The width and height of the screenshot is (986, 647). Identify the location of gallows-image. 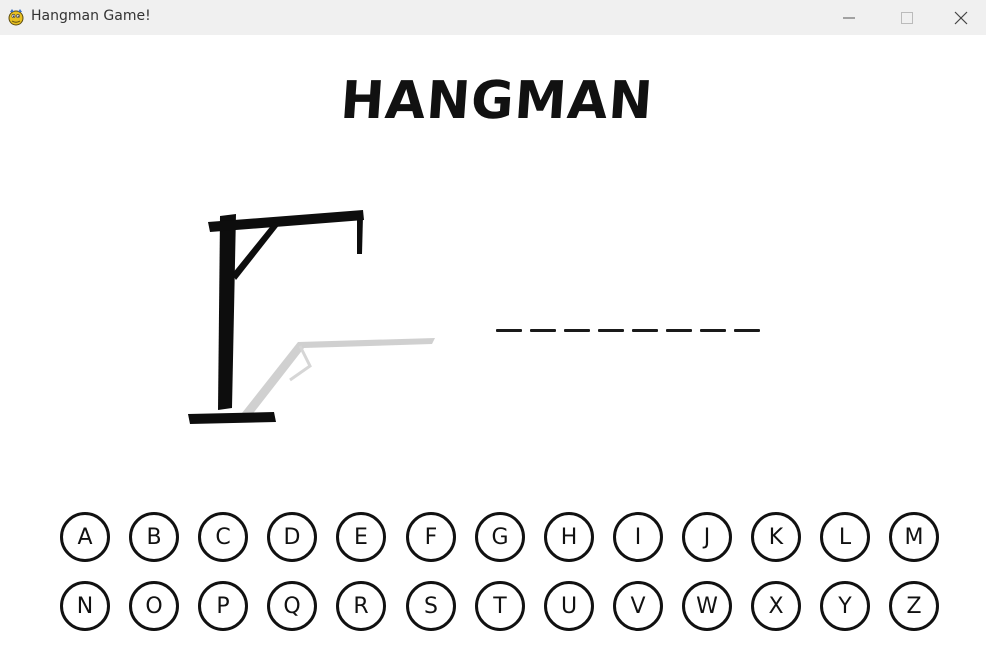
(311, 317).